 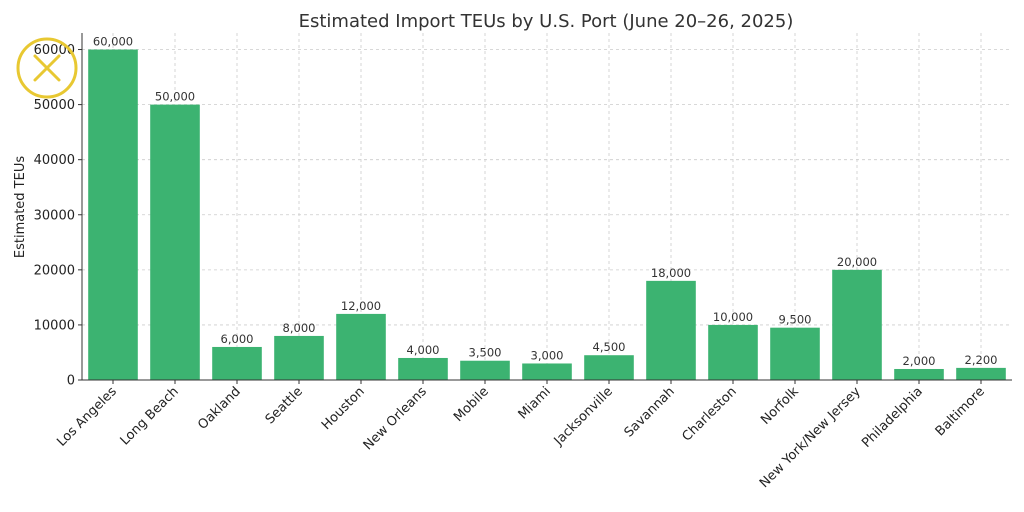 I want to click on x-tick-label: Savannah, so click(x=650, y=412).